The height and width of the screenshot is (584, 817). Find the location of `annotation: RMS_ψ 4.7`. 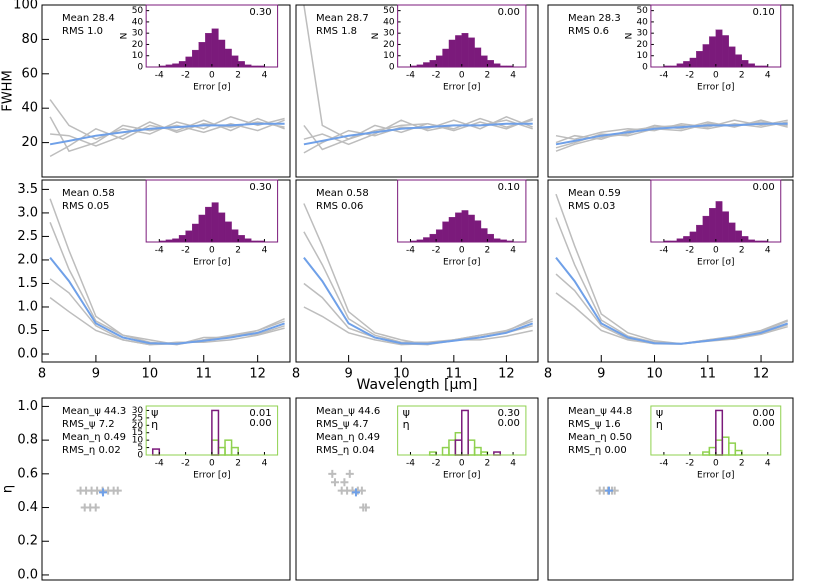

annotation: RMS_ψ 4.7 is located at coordinates (342, 424).